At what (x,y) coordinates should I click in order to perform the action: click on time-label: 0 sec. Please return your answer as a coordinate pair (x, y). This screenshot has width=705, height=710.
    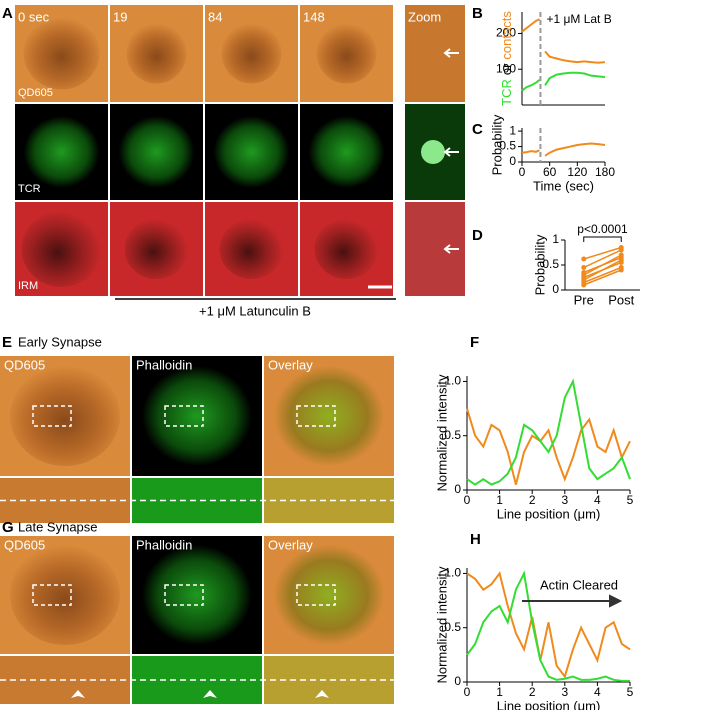
    Looking at the image, I should click on (34, 16).